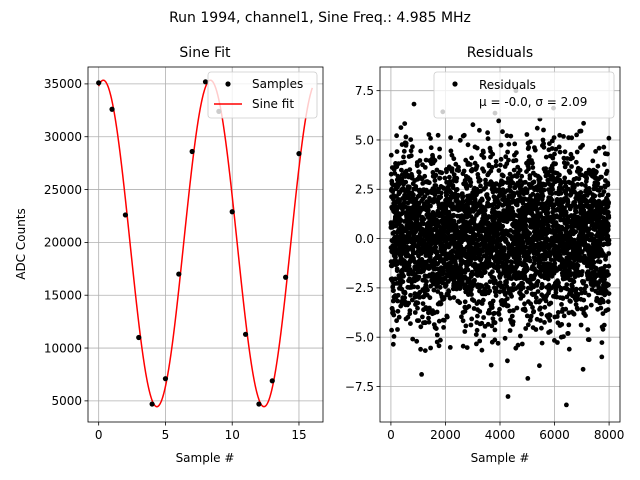  Describe the element at coordinates (364, 239) in the screenshot. I see `residuals-y-tick-label: 0.0` at that location.